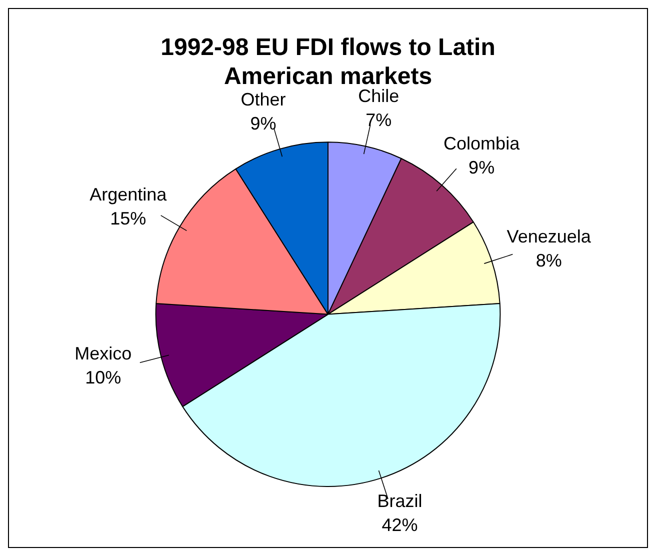 The width and height of the screenshot is (658, 560). I want to click on data-label: 10%, so click(103, 378).